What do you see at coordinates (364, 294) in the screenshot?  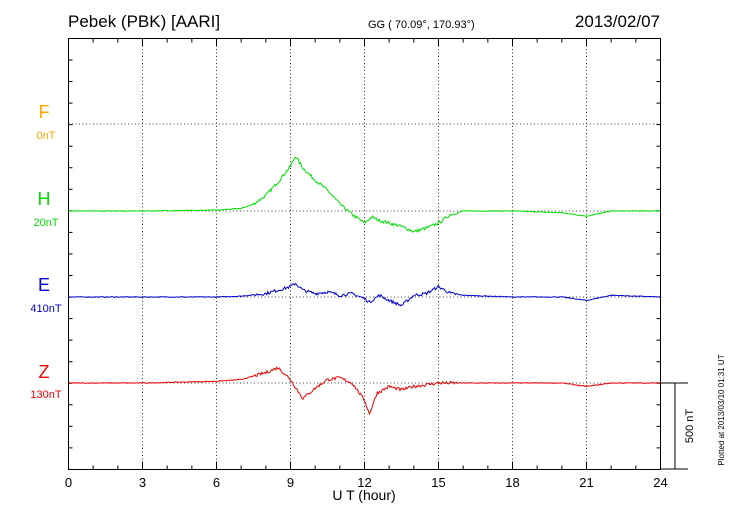 I see `series-line-e` at bounding box center [364, 294].